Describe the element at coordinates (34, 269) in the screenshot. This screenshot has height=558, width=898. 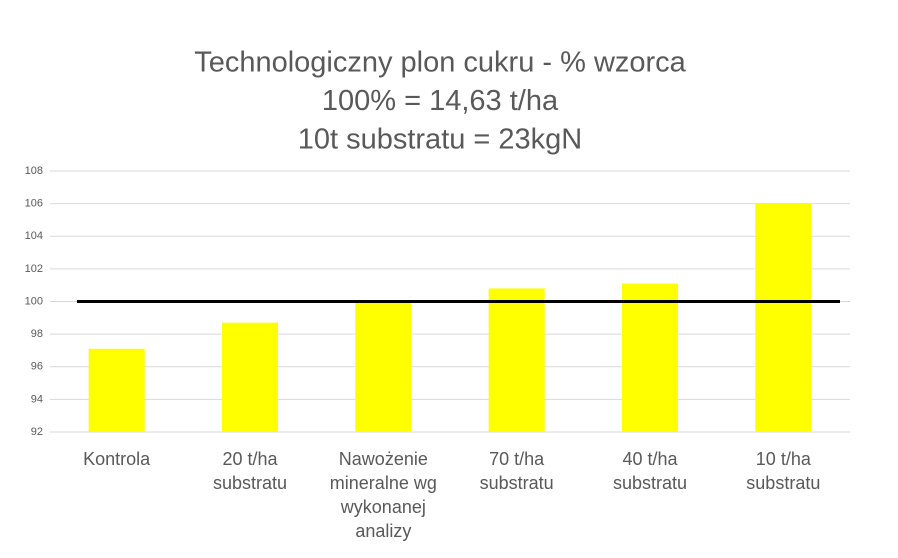
I see `y-tick-label: 102` at that location.